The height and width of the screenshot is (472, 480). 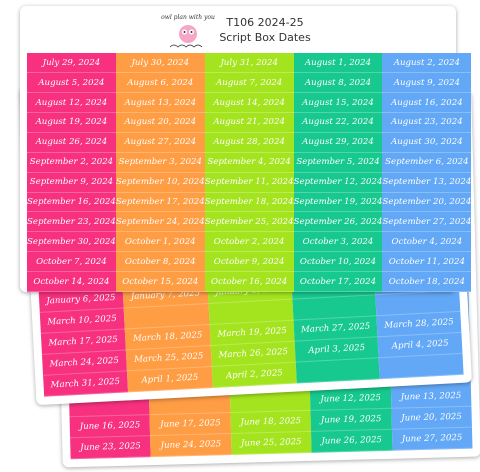 I want to click on date-sticker: July 31, 2024, so click(x=249, y=63).